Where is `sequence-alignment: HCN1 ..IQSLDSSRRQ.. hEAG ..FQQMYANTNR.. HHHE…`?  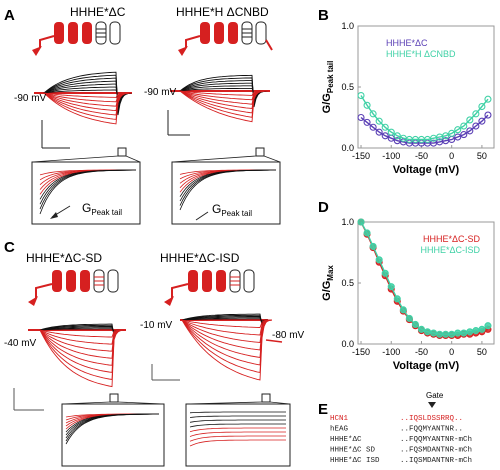 sequence-alignment: HCN1 ..IQSLDSSRRQ.. hEAG ..FQQMYANTNR.. HHHE… is located at coordinates (401, 440).